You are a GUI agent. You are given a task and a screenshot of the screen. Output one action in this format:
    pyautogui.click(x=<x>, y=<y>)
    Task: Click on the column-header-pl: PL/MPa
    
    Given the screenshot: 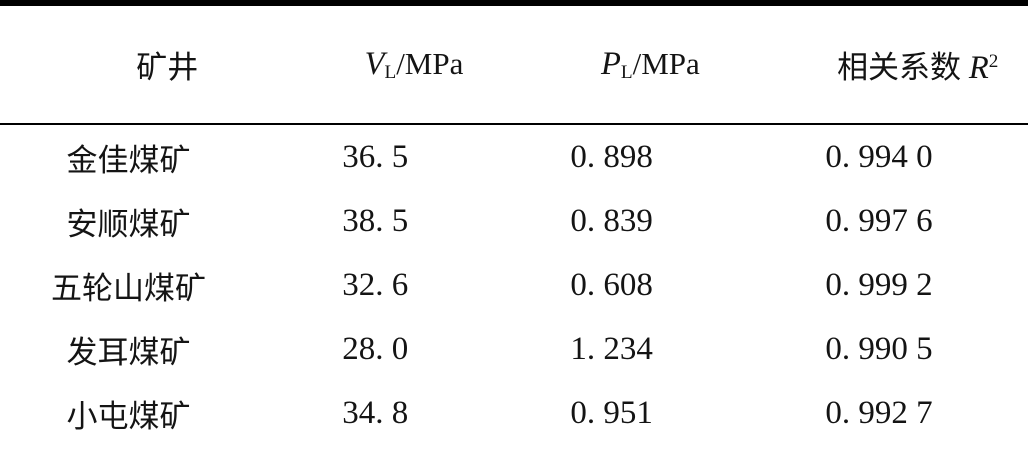 What is the action you would take?
    pyautogui.click(x=611, y=63)
    